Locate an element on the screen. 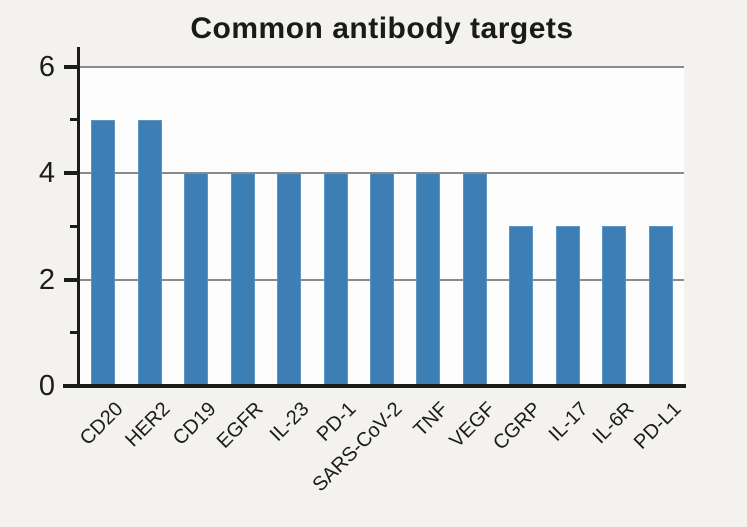 The width and height of the screenshot is (747, 527). y-tick-label: 0 is located at coordinates (46, 386).